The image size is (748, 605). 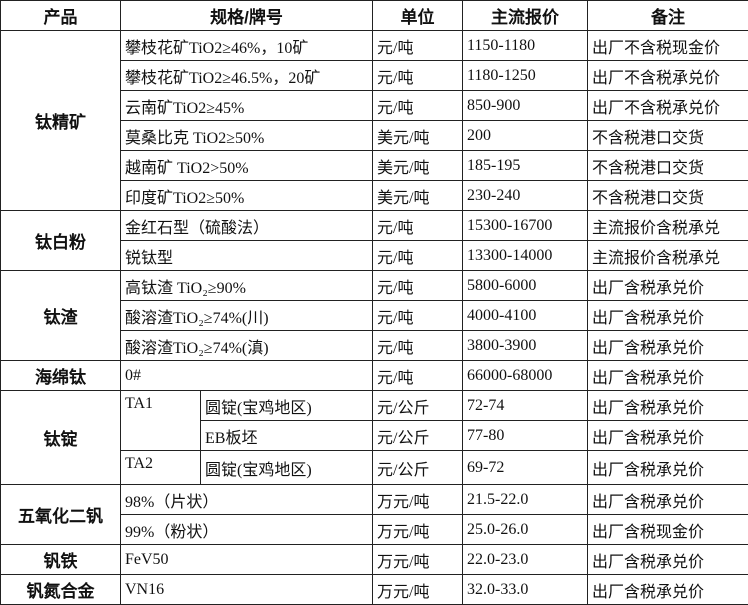 What do you see at coordinates (61, 376) in the screenshot?
I see `product-cell: 海绵钛` at bounding box center [61, 376].